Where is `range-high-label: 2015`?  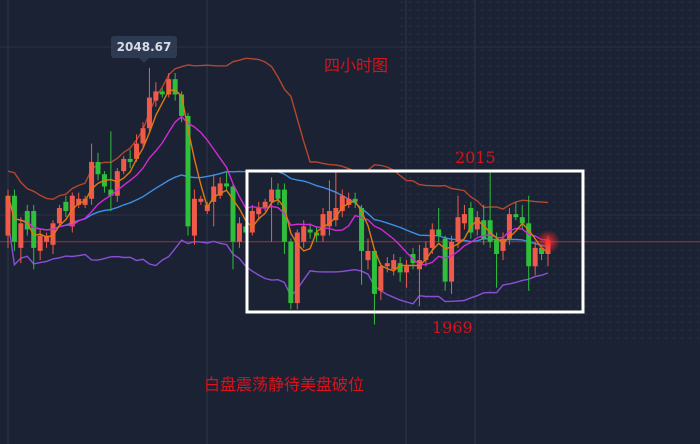 range-high-label: 2015 is located at coordinates (475, 157).